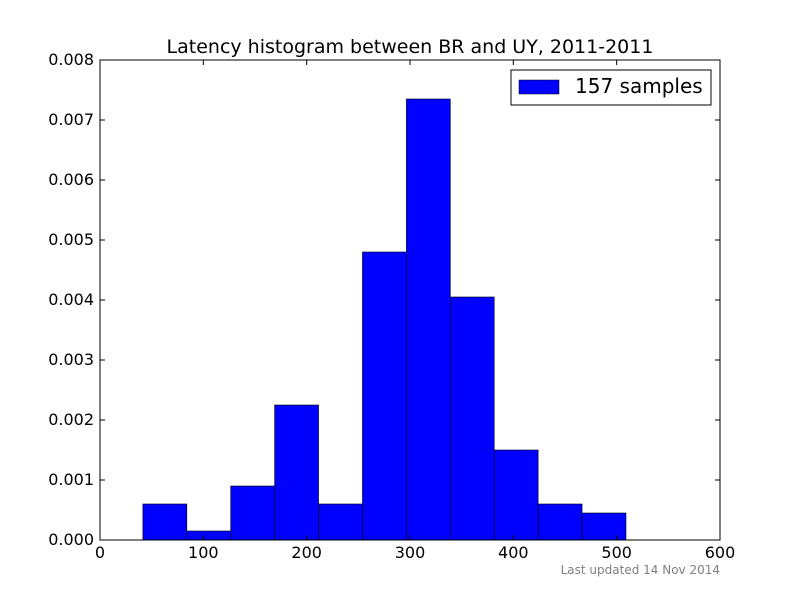  What do you see at coordinates (71, 359) in the screenshot?
I see `y-tick-label: 0.003` at bounding box center [71, 359].